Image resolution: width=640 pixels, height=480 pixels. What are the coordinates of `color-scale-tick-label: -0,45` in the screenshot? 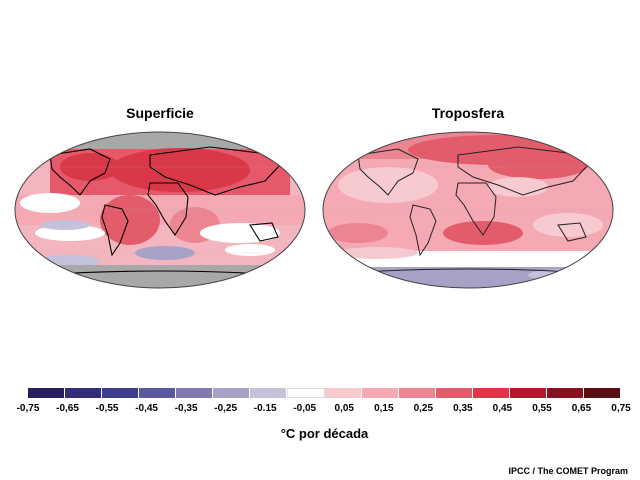 It's located at (146, 408).